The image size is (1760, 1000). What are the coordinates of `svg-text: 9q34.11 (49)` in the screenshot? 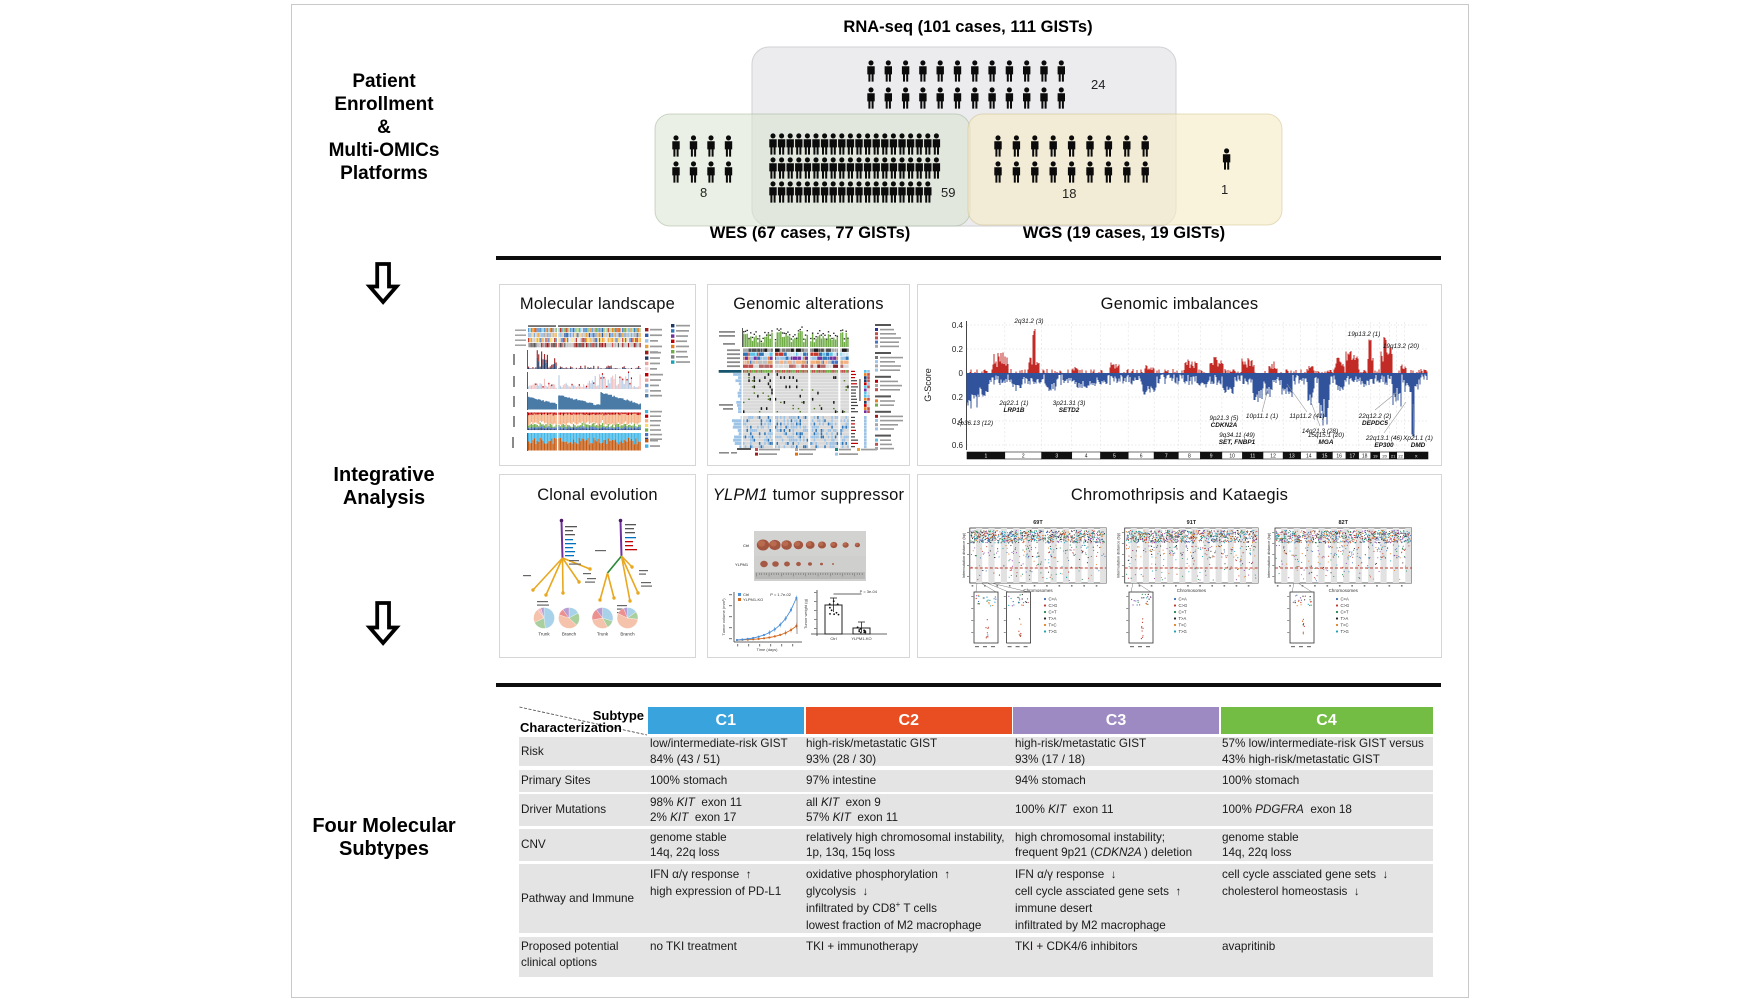 It's located at (1237, 435).